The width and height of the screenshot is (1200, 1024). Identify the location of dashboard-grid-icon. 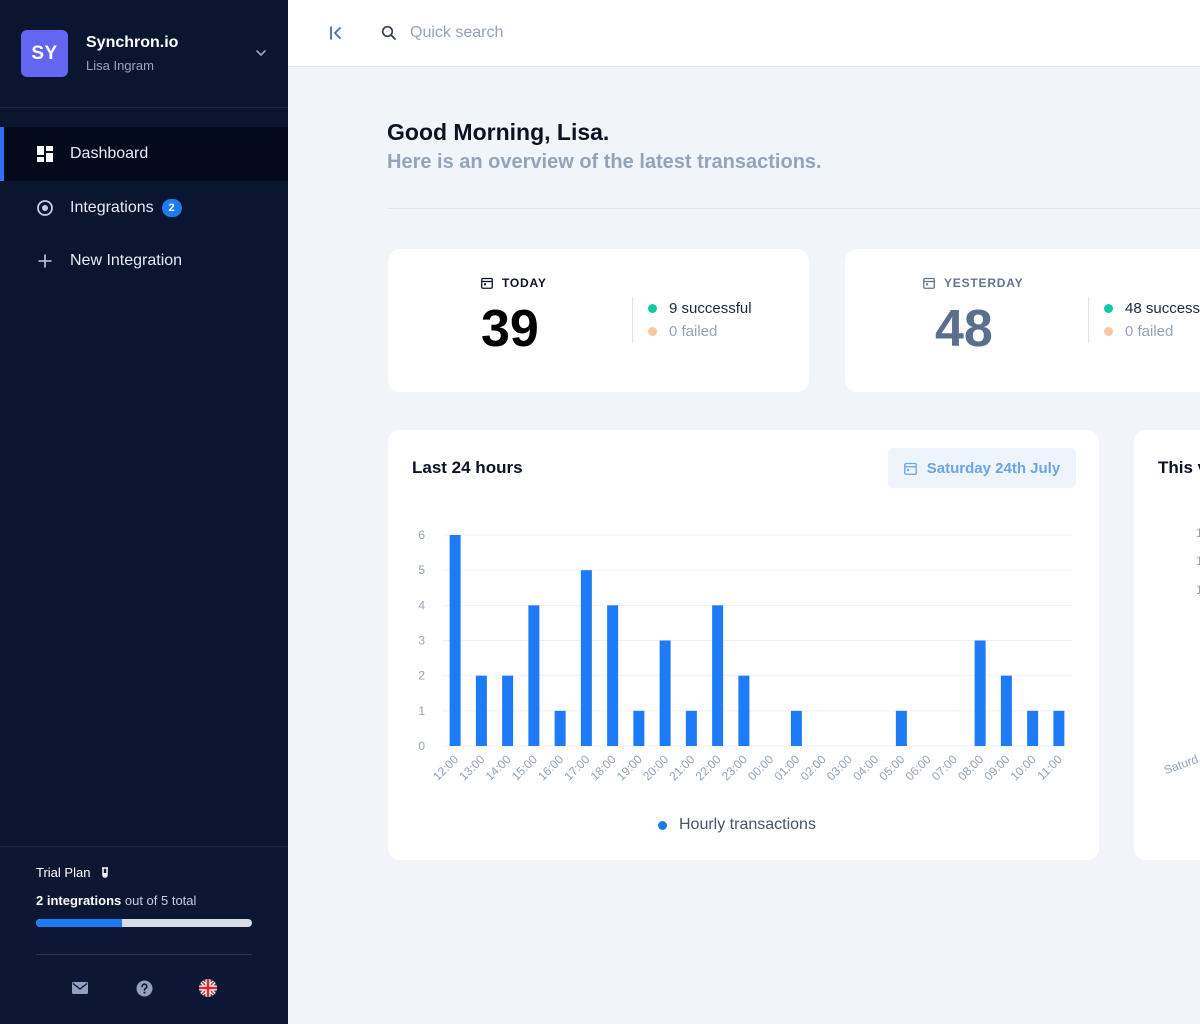
(45, 154).